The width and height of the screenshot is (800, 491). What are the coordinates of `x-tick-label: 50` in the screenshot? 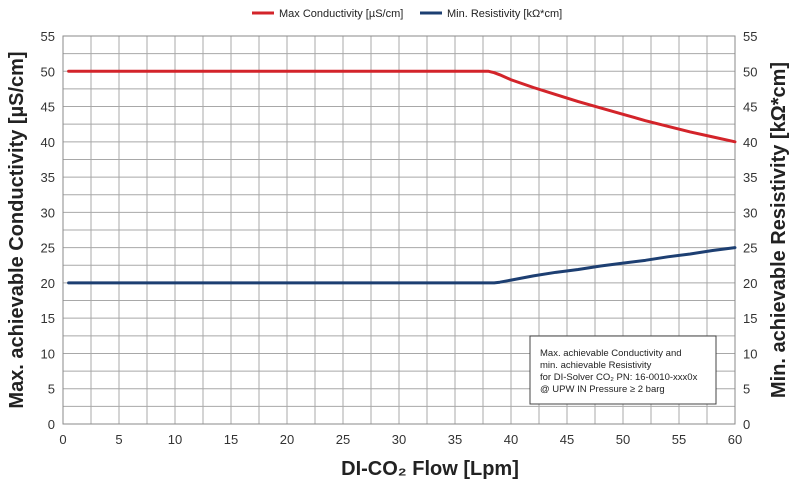 It's located at (623, 439).